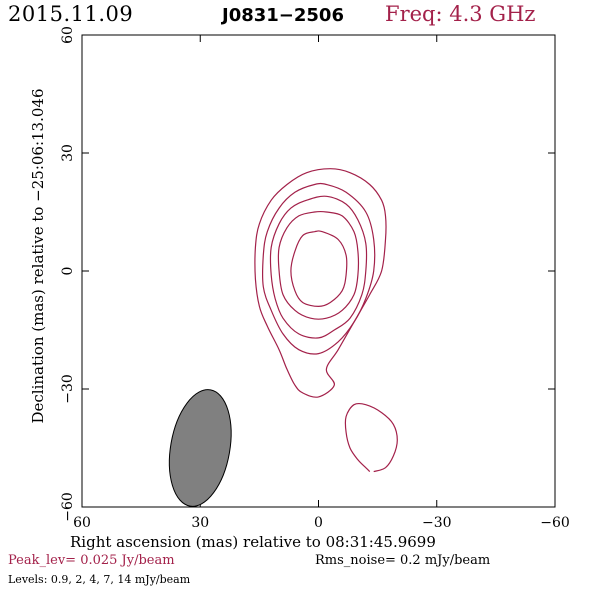 The image size is (590, 590). Describe the element at coordinates (82, 523) in the screenshot. I see `x-tick-label: 60` at that location.